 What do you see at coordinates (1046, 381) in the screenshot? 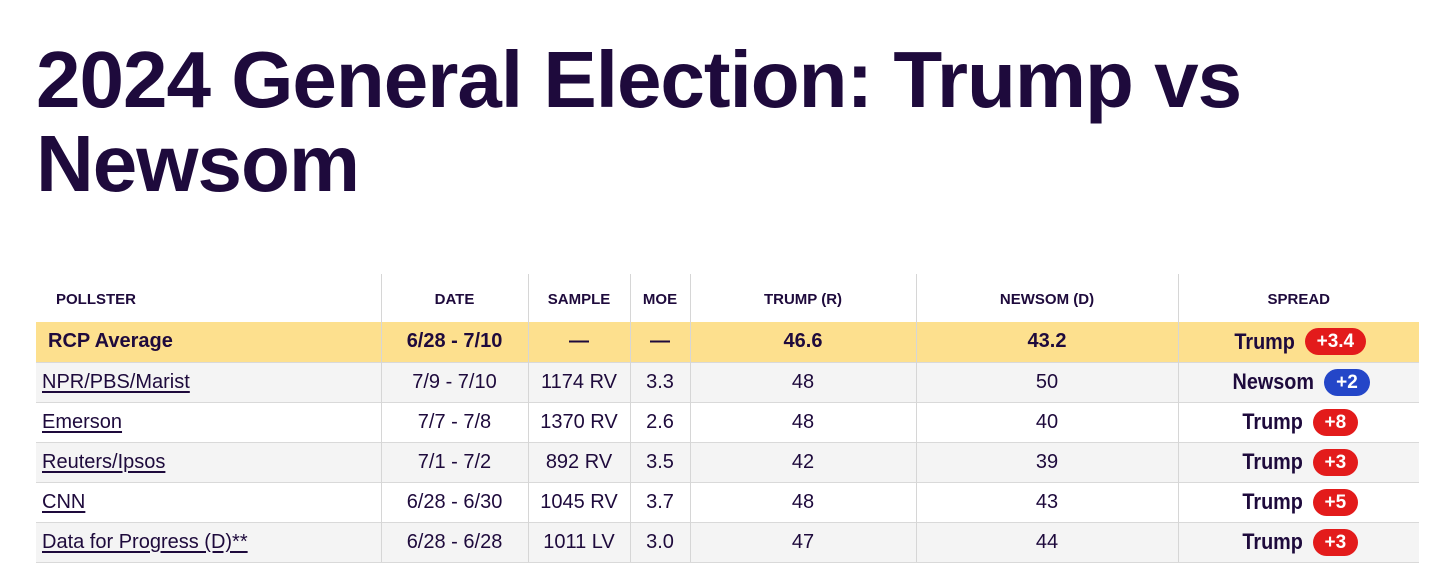
I see `cell-newsom: 50` at bounding box center [1046, 381].